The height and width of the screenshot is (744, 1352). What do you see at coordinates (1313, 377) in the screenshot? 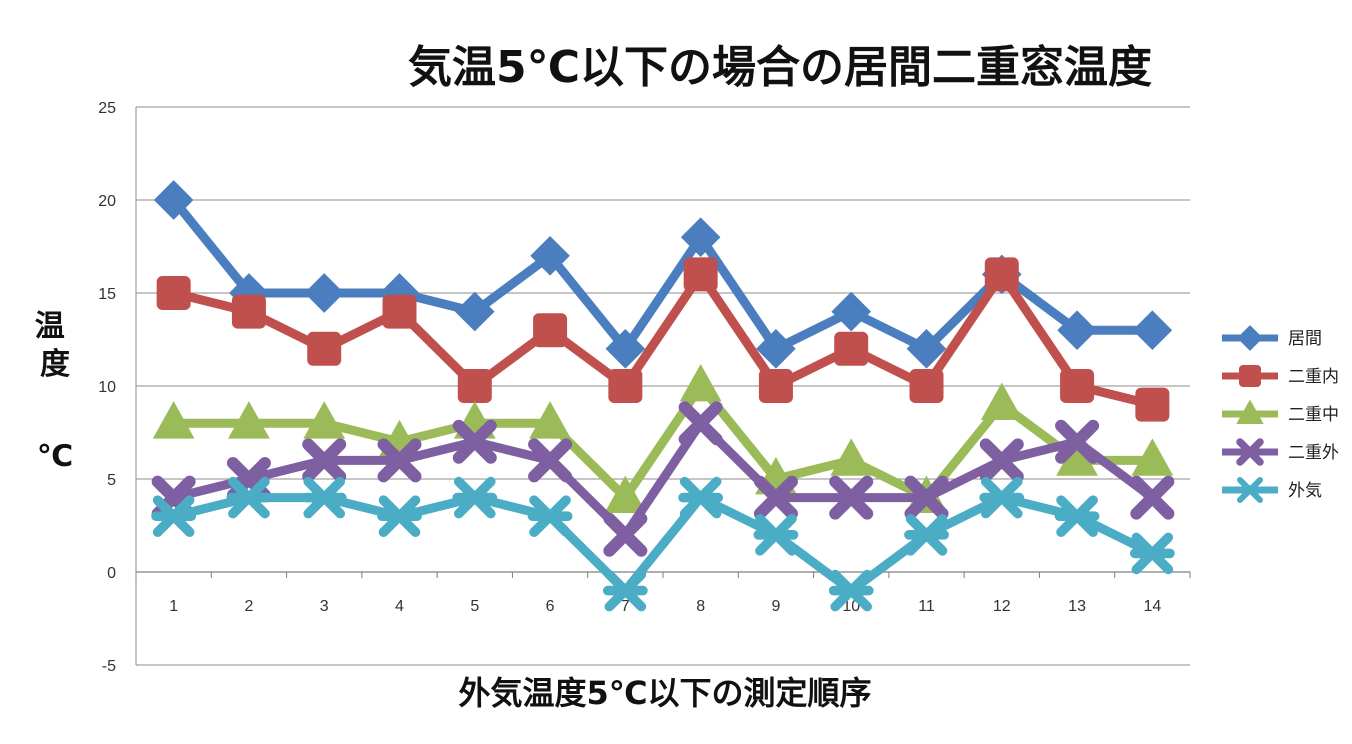
I see `legend-label-2: 二重内` at bounding box center [1313, 377].